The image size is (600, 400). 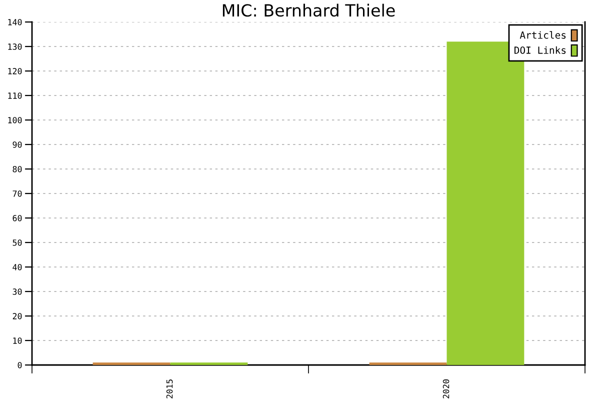 What do you see at coordinates (17, 145) in the screenshot?
I see `y-tick-label: 90` at bounding box center [17, 145].